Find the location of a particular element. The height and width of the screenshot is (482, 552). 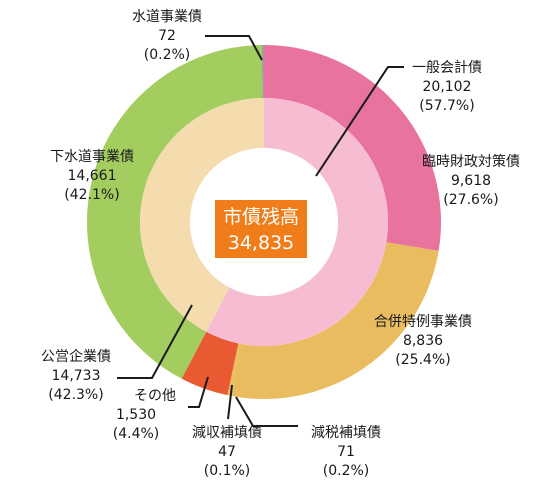

leader-line-koei is located at coordinates (155, 341).